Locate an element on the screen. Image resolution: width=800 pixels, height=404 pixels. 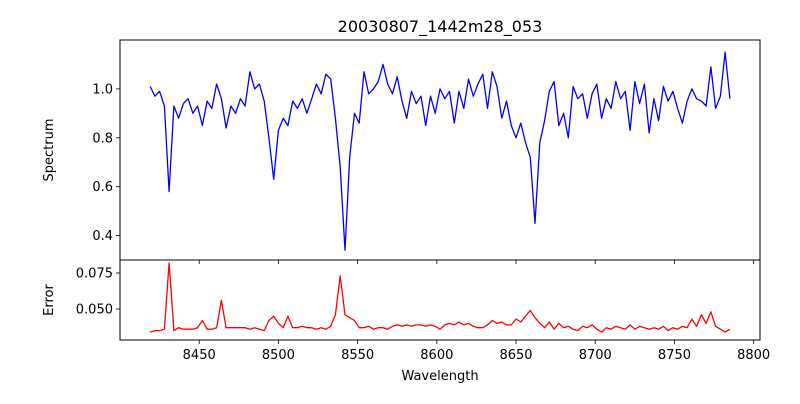
spectrum-y-tick-label: 0.4 is located at coordinates (102, 236).